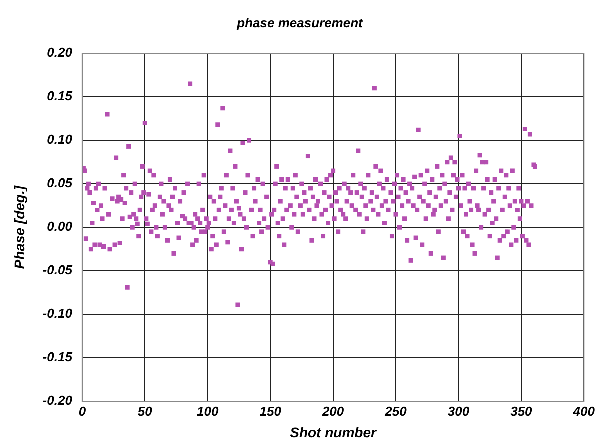 This screenshot has width=602, height=448. What do you see at coordinates (58, 357) in the screenshot?
I see `y-tick-label: -0.15` at bounding box center [58, 357].